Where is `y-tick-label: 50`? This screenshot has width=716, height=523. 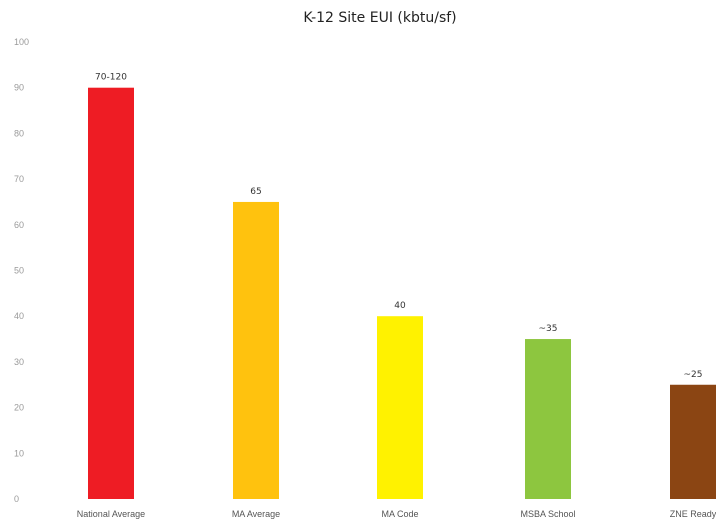 y-tick-label: 50 is located at coordinates (19, 271).